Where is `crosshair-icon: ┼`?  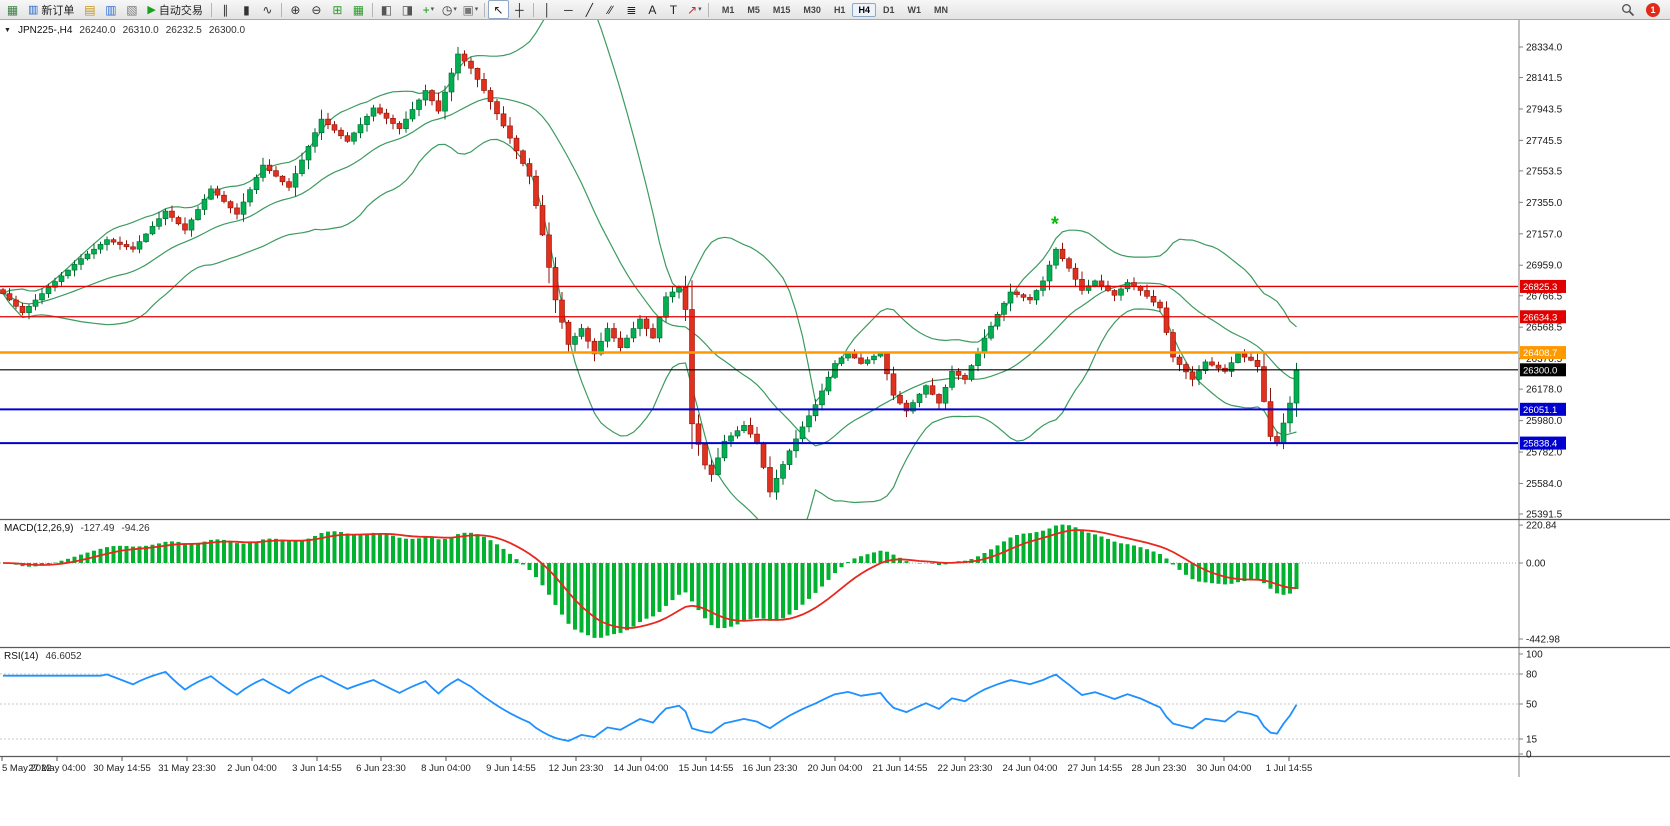
crosshair-icon: ┼ is located at coordinates (519, 9).